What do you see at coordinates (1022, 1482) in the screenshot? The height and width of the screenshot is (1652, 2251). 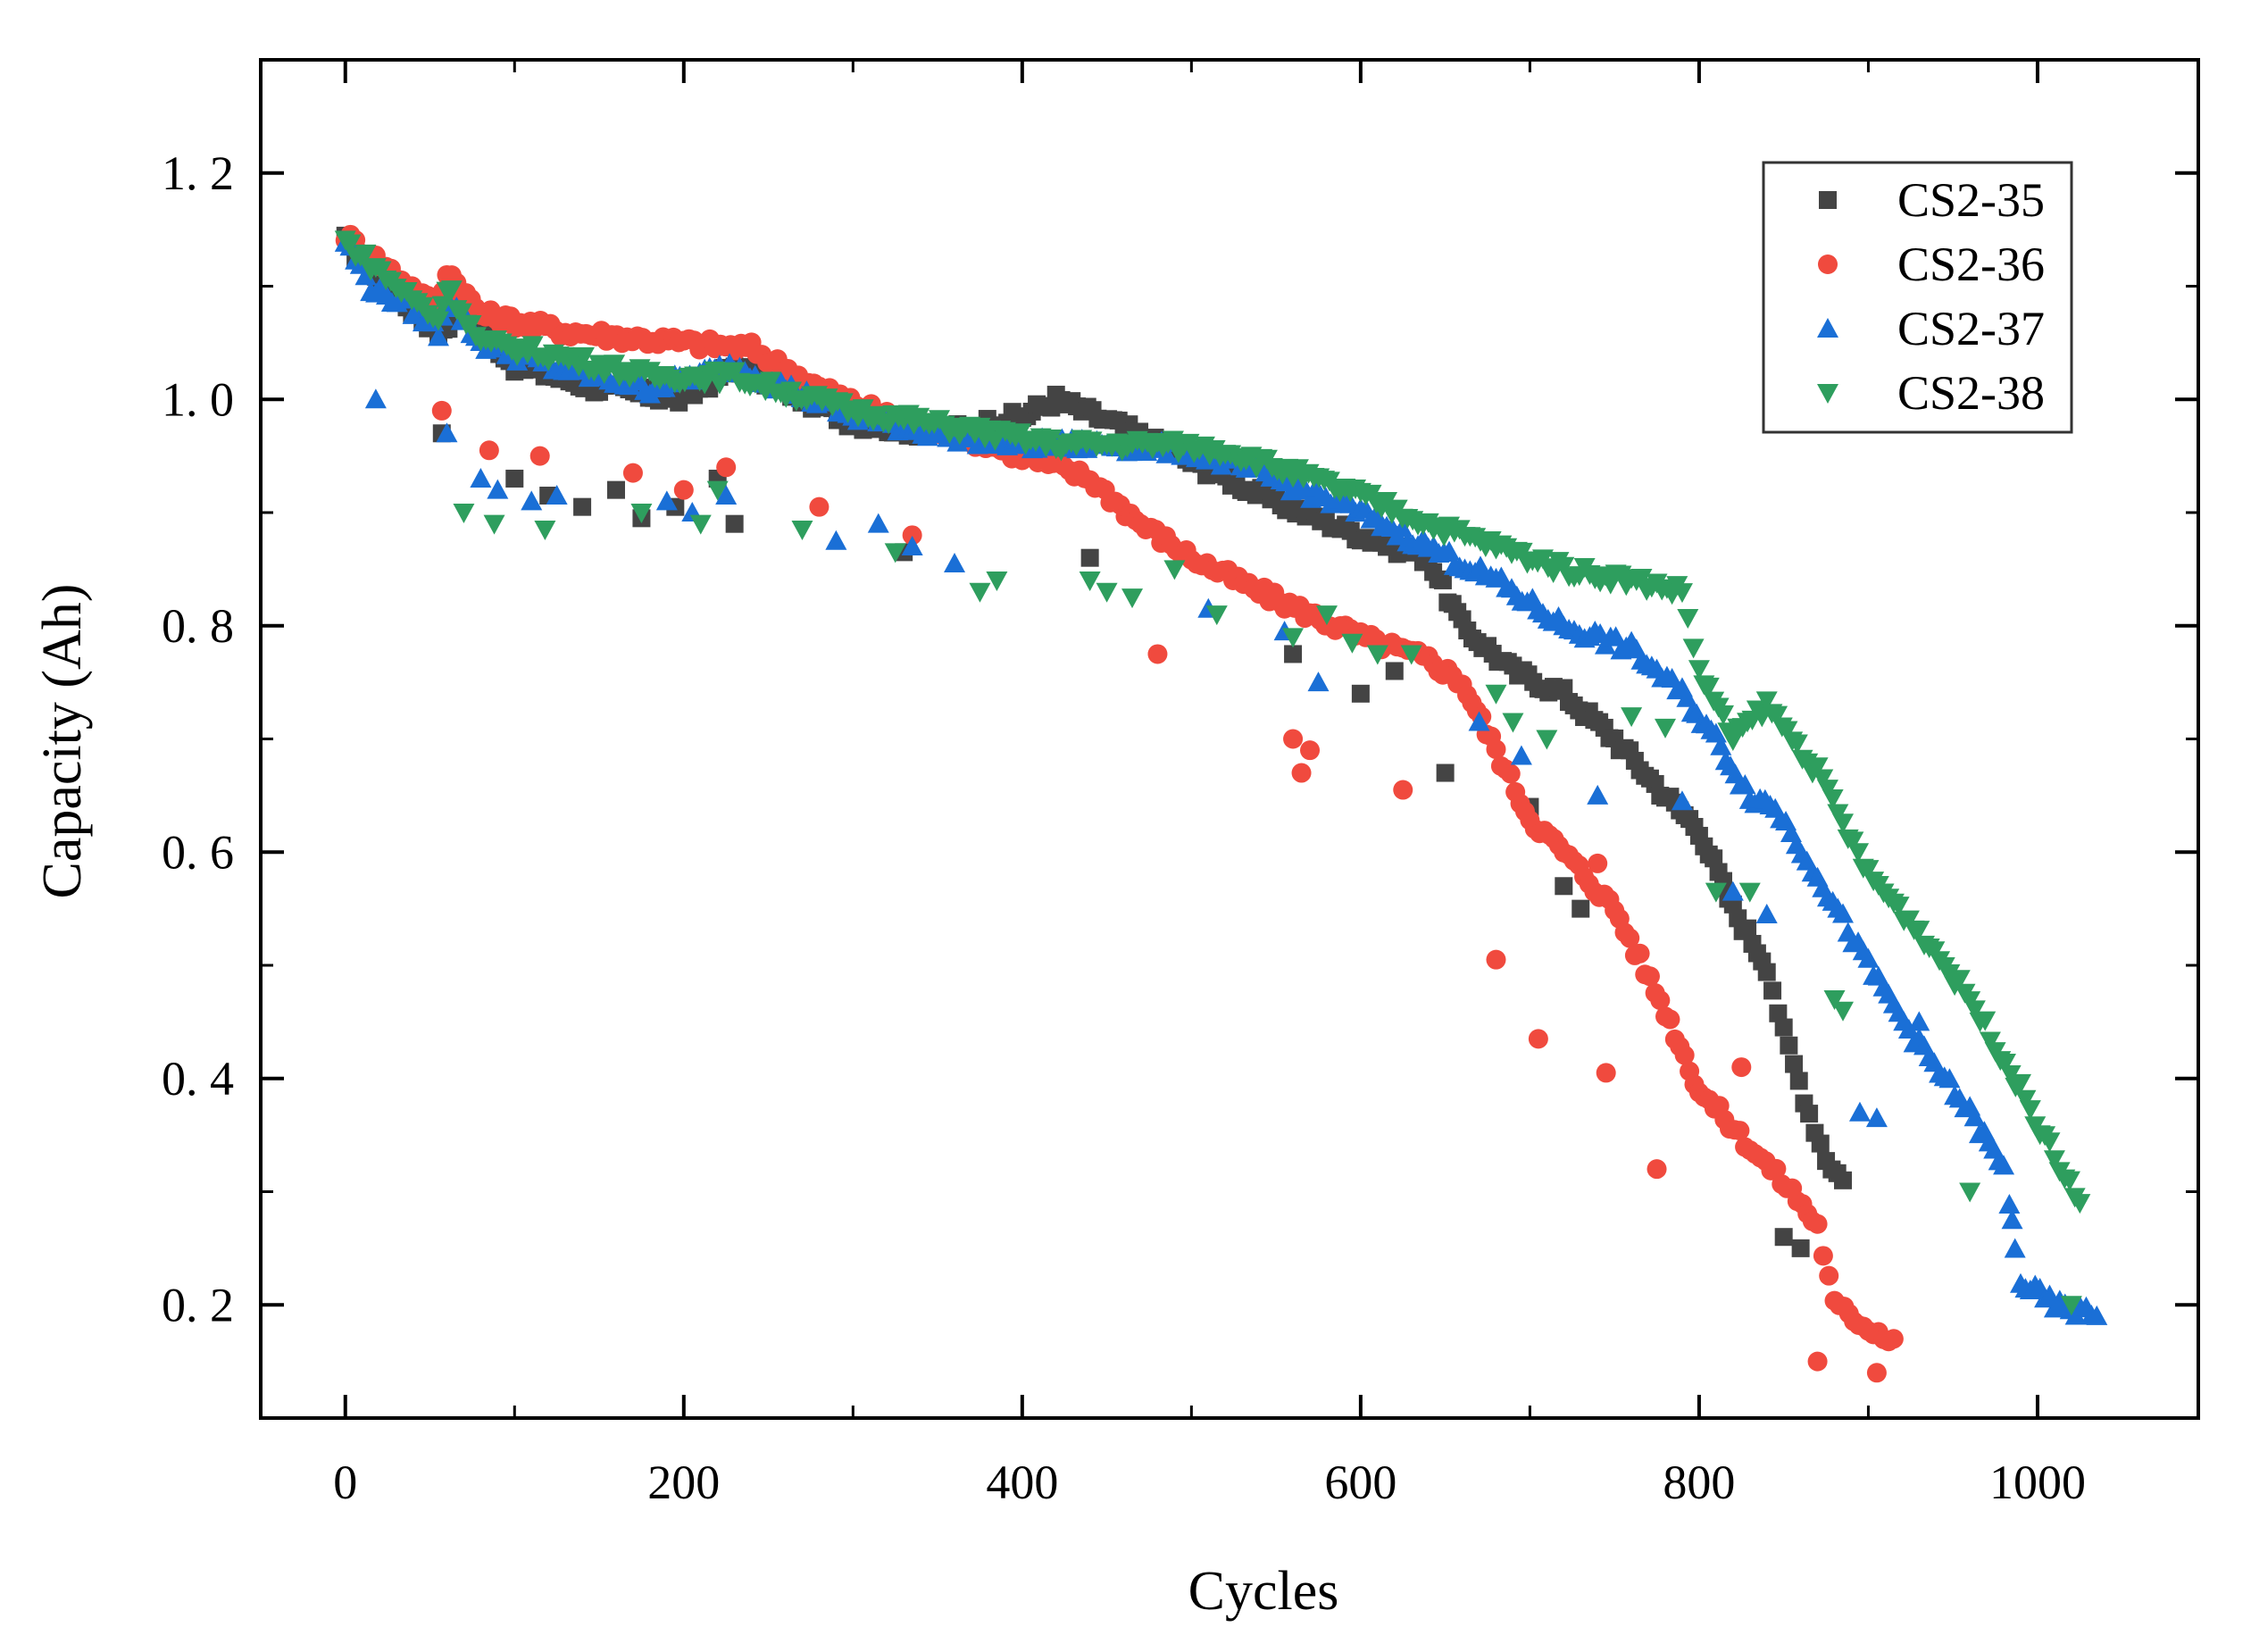 I see `x-tick-label: 400` at bounding box center [1022, 1482].